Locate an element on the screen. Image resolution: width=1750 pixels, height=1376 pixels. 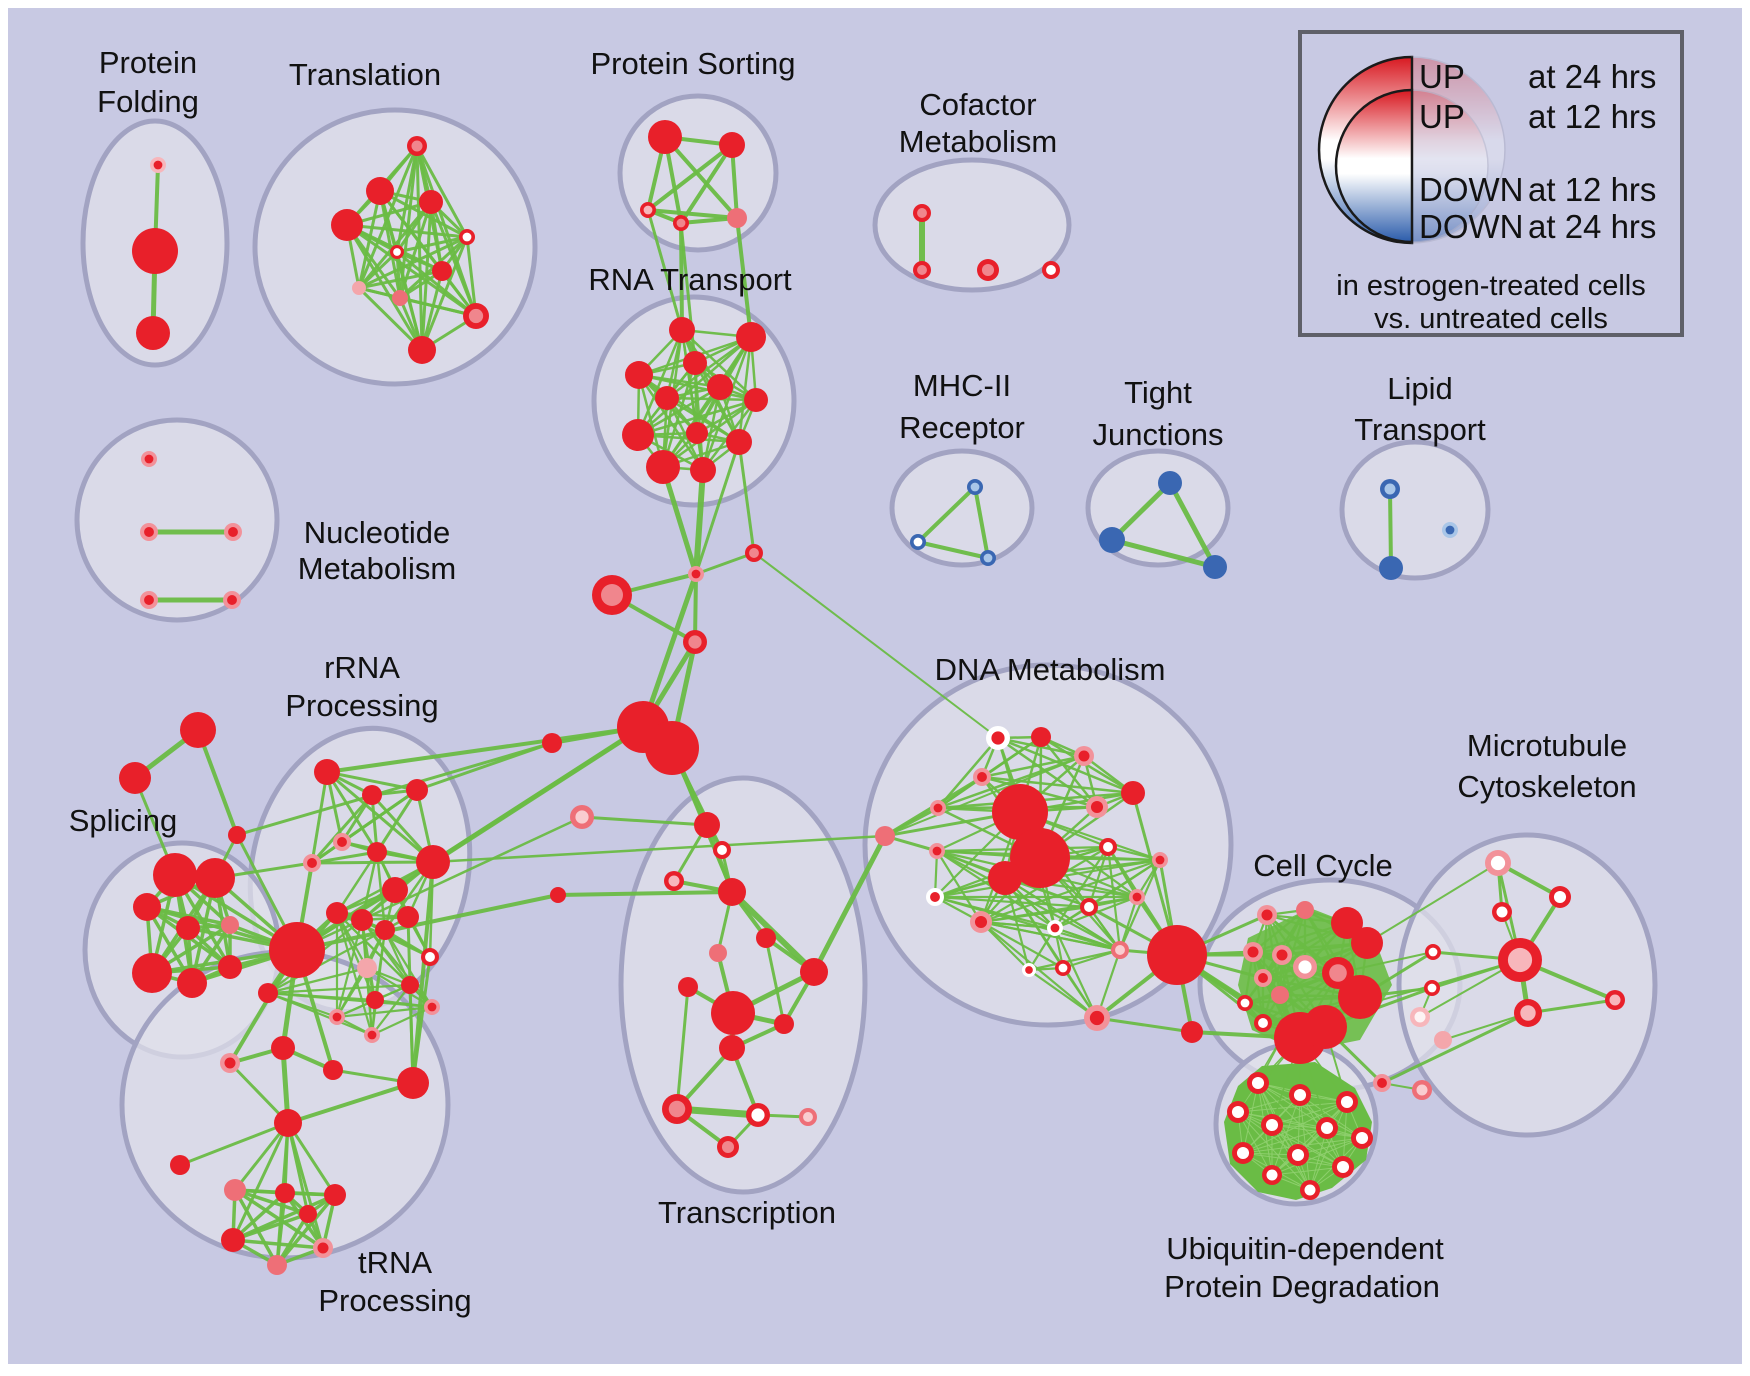
cluster-shape-microtubule-cytoskeleton is located at coordinates (1527, 985).